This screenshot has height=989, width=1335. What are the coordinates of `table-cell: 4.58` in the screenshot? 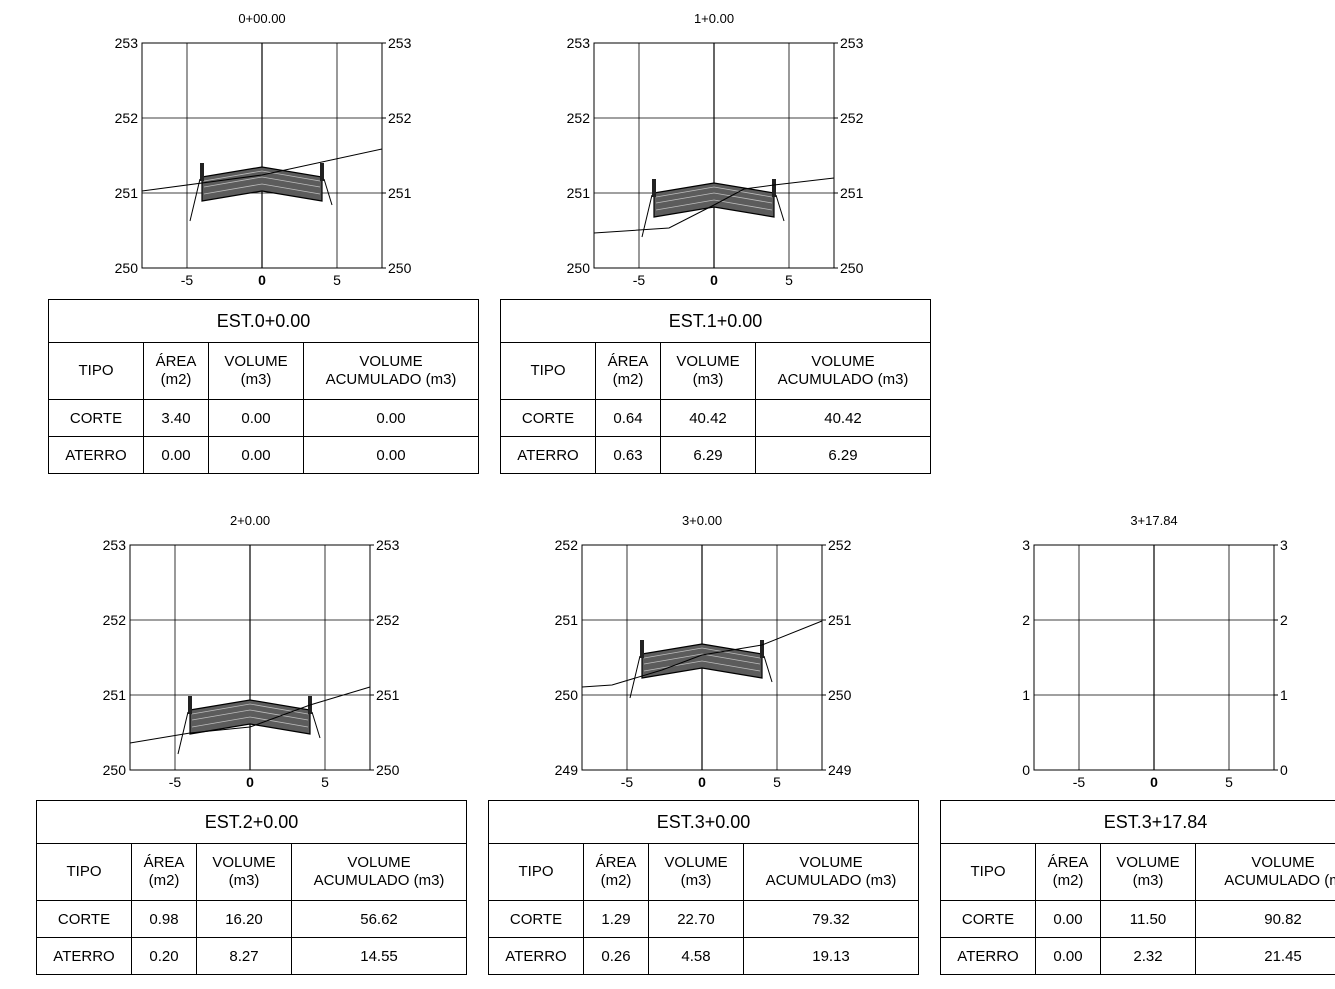 It's located at (696, 956).